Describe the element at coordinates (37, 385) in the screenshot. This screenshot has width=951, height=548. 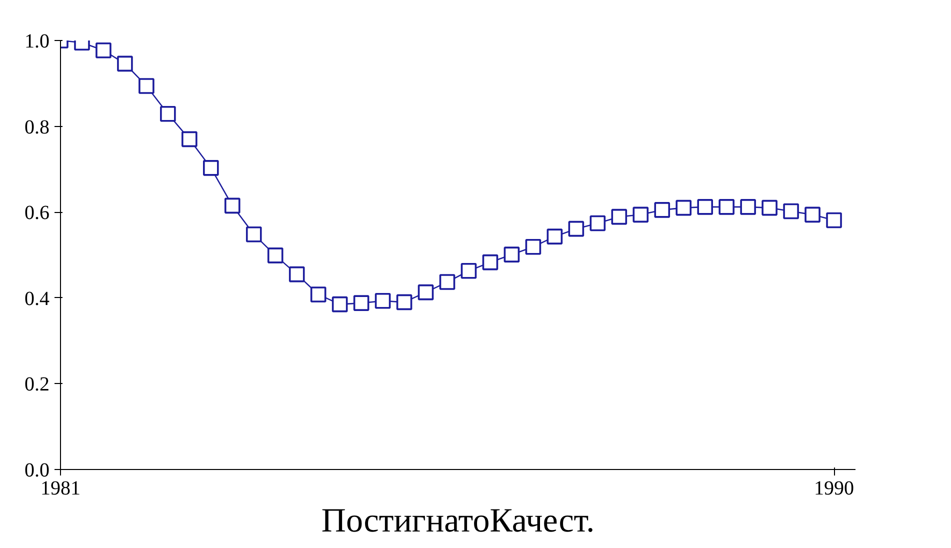
I see `y-tick-label: 0.2` at that location.